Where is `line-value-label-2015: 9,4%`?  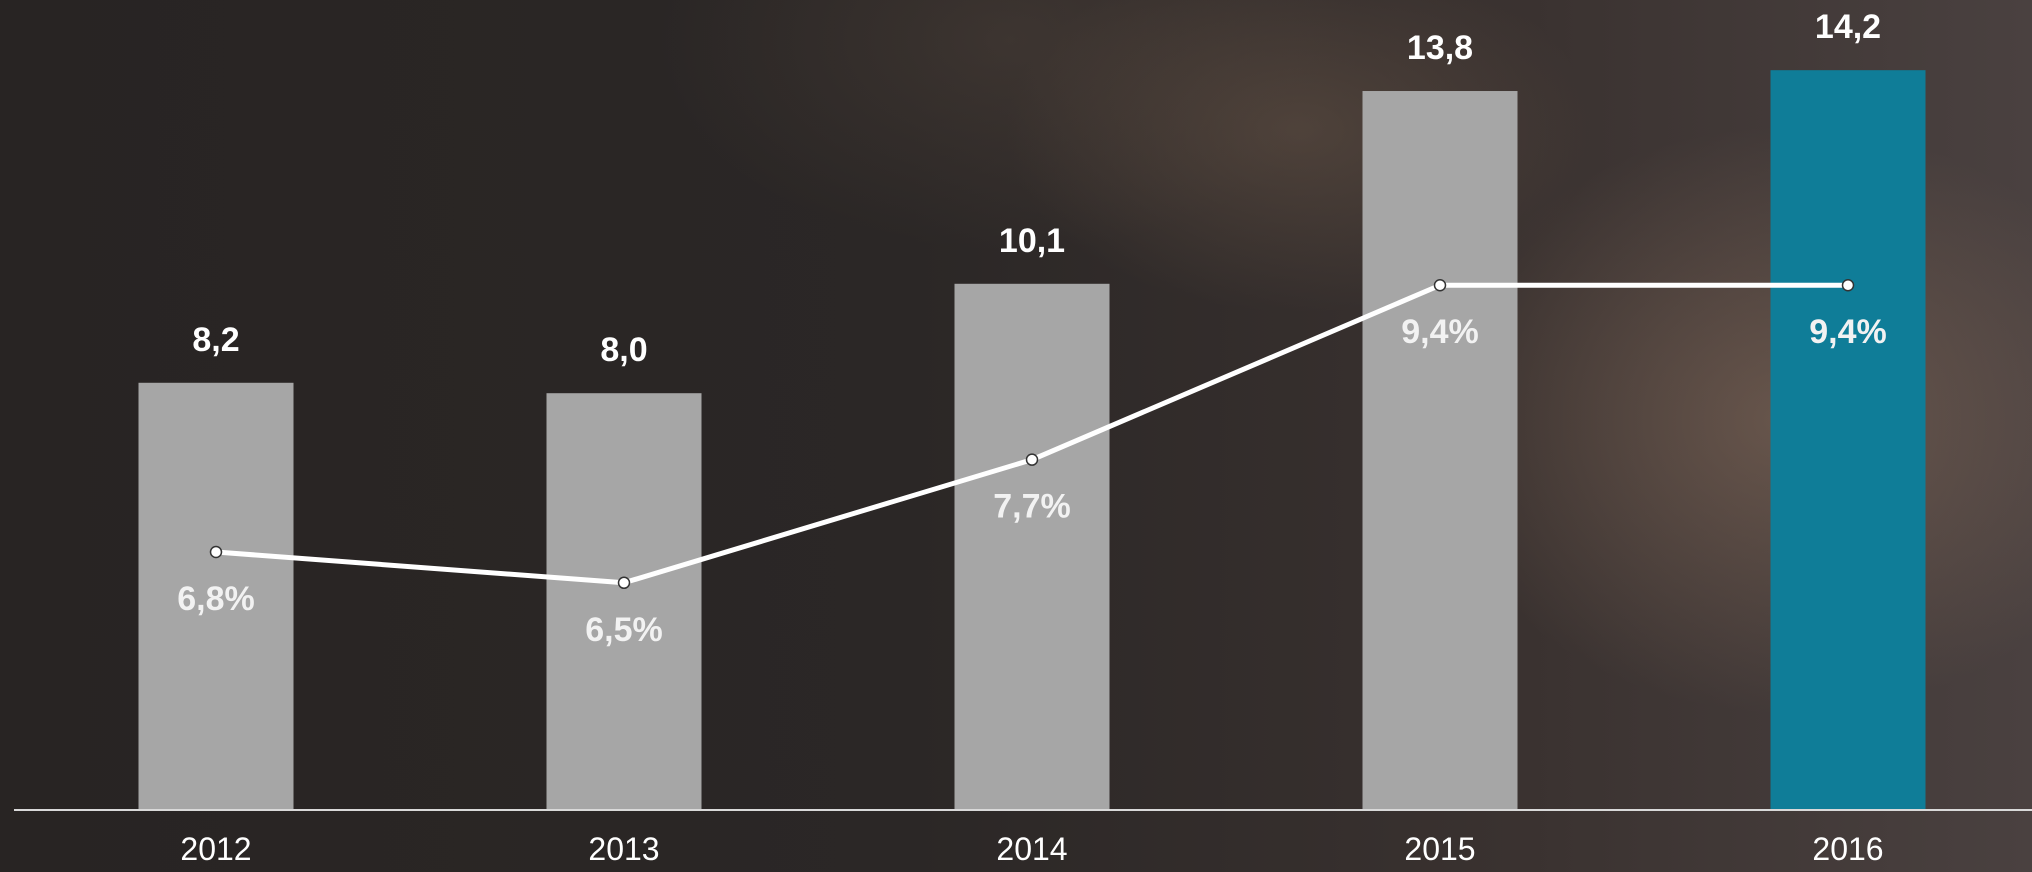
line-value-label-2015: 9,4% is located at coordinates (1440, 332).